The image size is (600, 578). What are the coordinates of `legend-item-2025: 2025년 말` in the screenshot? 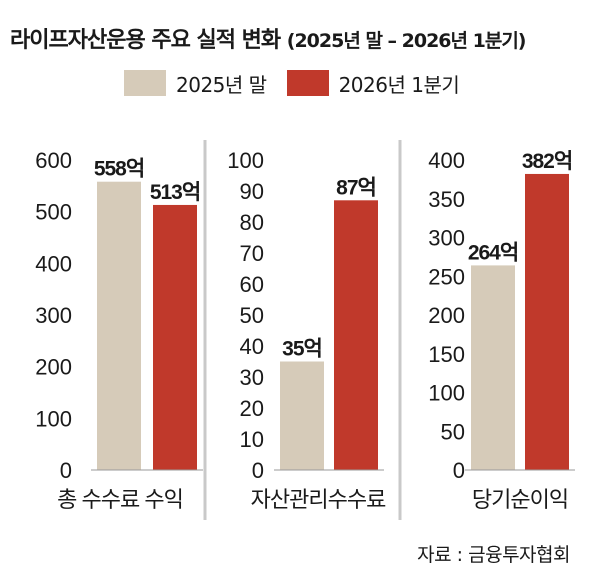 It's located at (195, 83).